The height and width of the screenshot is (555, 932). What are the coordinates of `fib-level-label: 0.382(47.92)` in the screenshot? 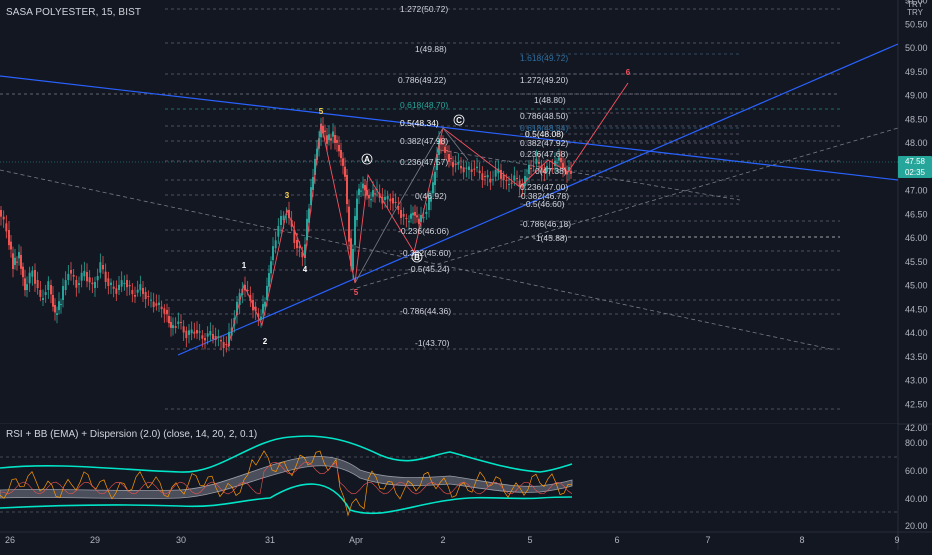 It's located at (544, 143).